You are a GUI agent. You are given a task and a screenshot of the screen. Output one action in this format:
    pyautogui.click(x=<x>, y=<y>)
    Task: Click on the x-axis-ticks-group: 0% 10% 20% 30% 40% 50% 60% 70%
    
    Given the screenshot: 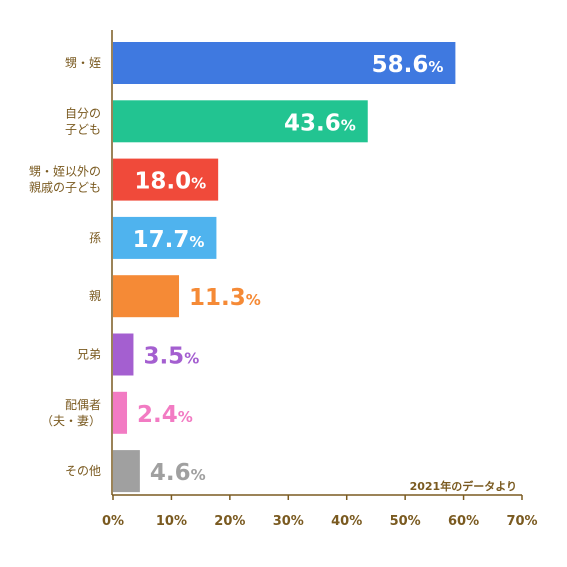 What is the action you would take?
    pyautogui.click(x=320, y=512)
    